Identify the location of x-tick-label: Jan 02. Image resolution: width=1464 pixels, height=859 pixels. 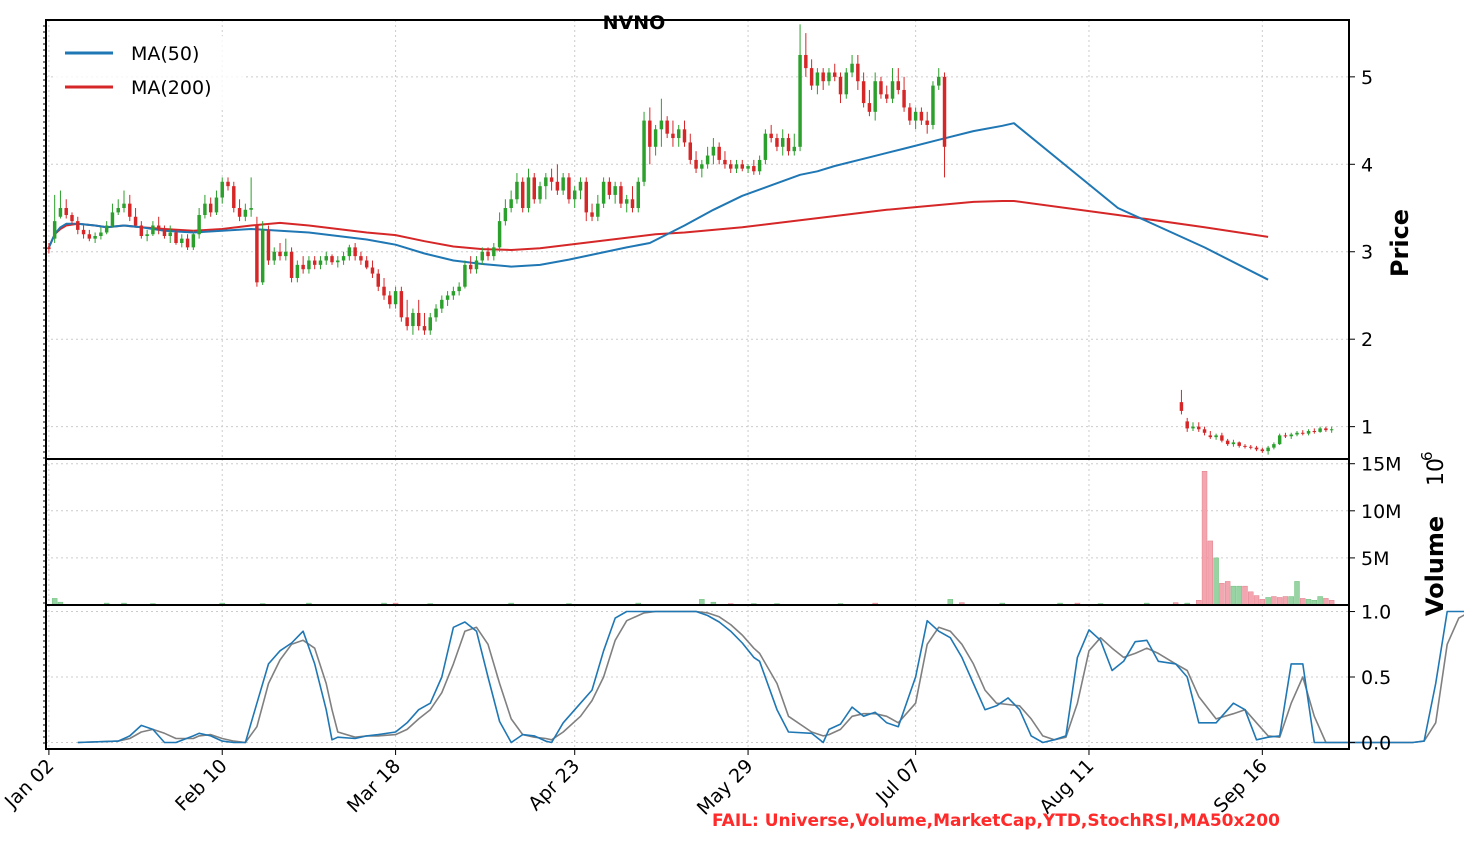
(29, 784).